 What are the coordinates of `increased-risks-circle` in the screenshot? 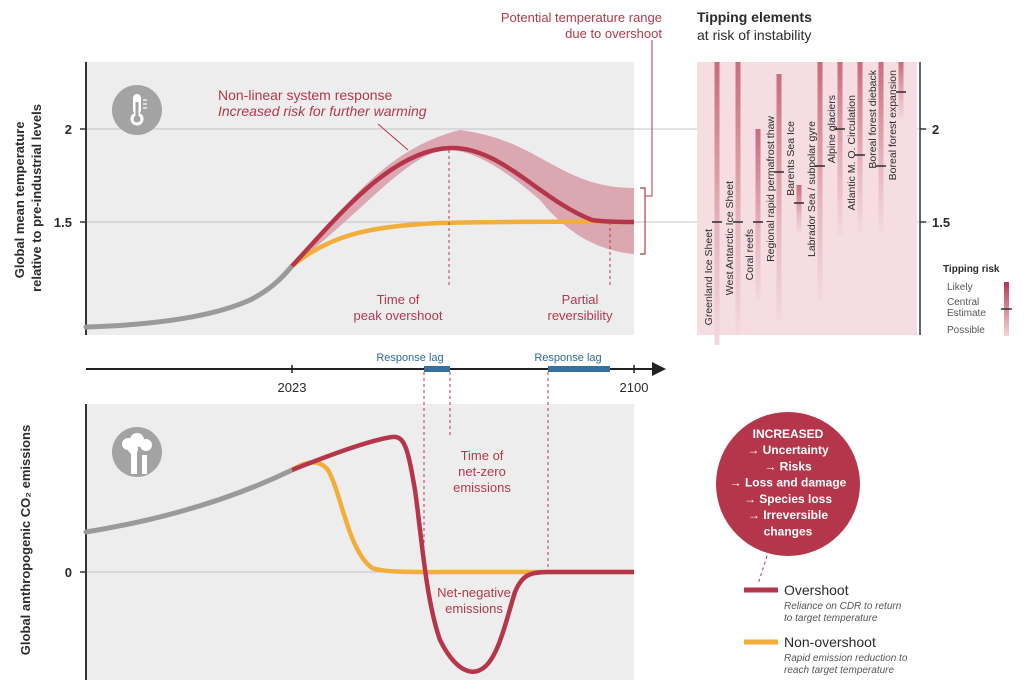 It's located at (788, 484).